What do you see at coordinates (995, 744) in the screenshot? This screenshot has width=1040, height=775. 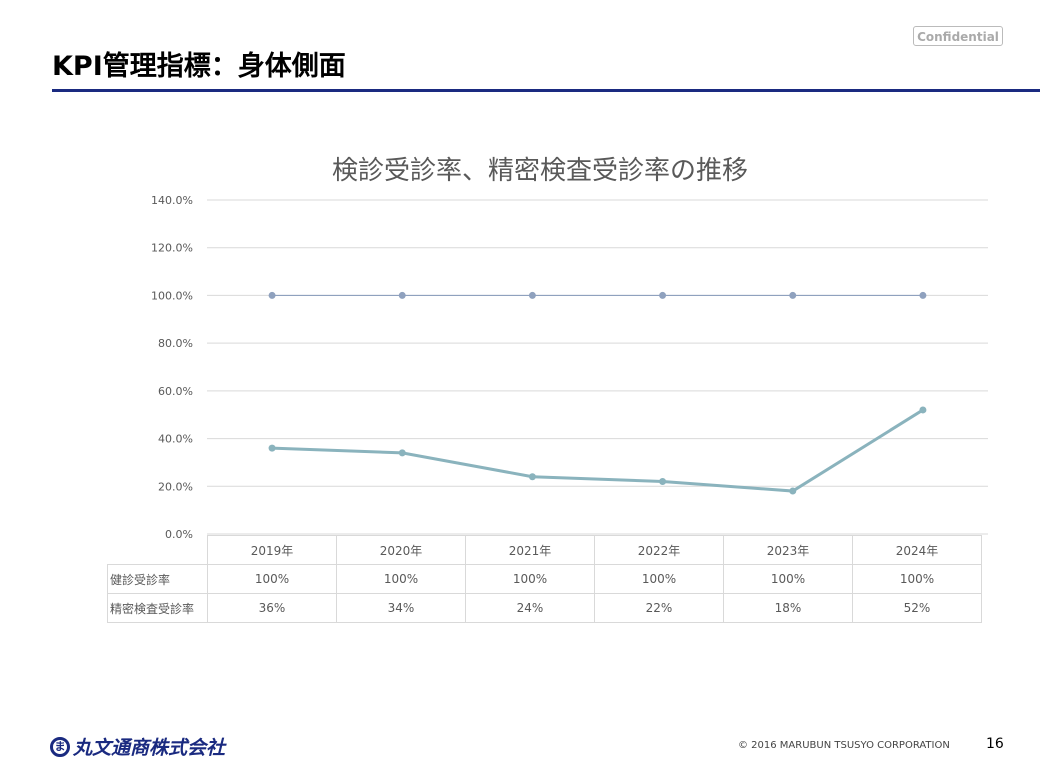 I see `page-number: 16` at bounding box center [995, 744].